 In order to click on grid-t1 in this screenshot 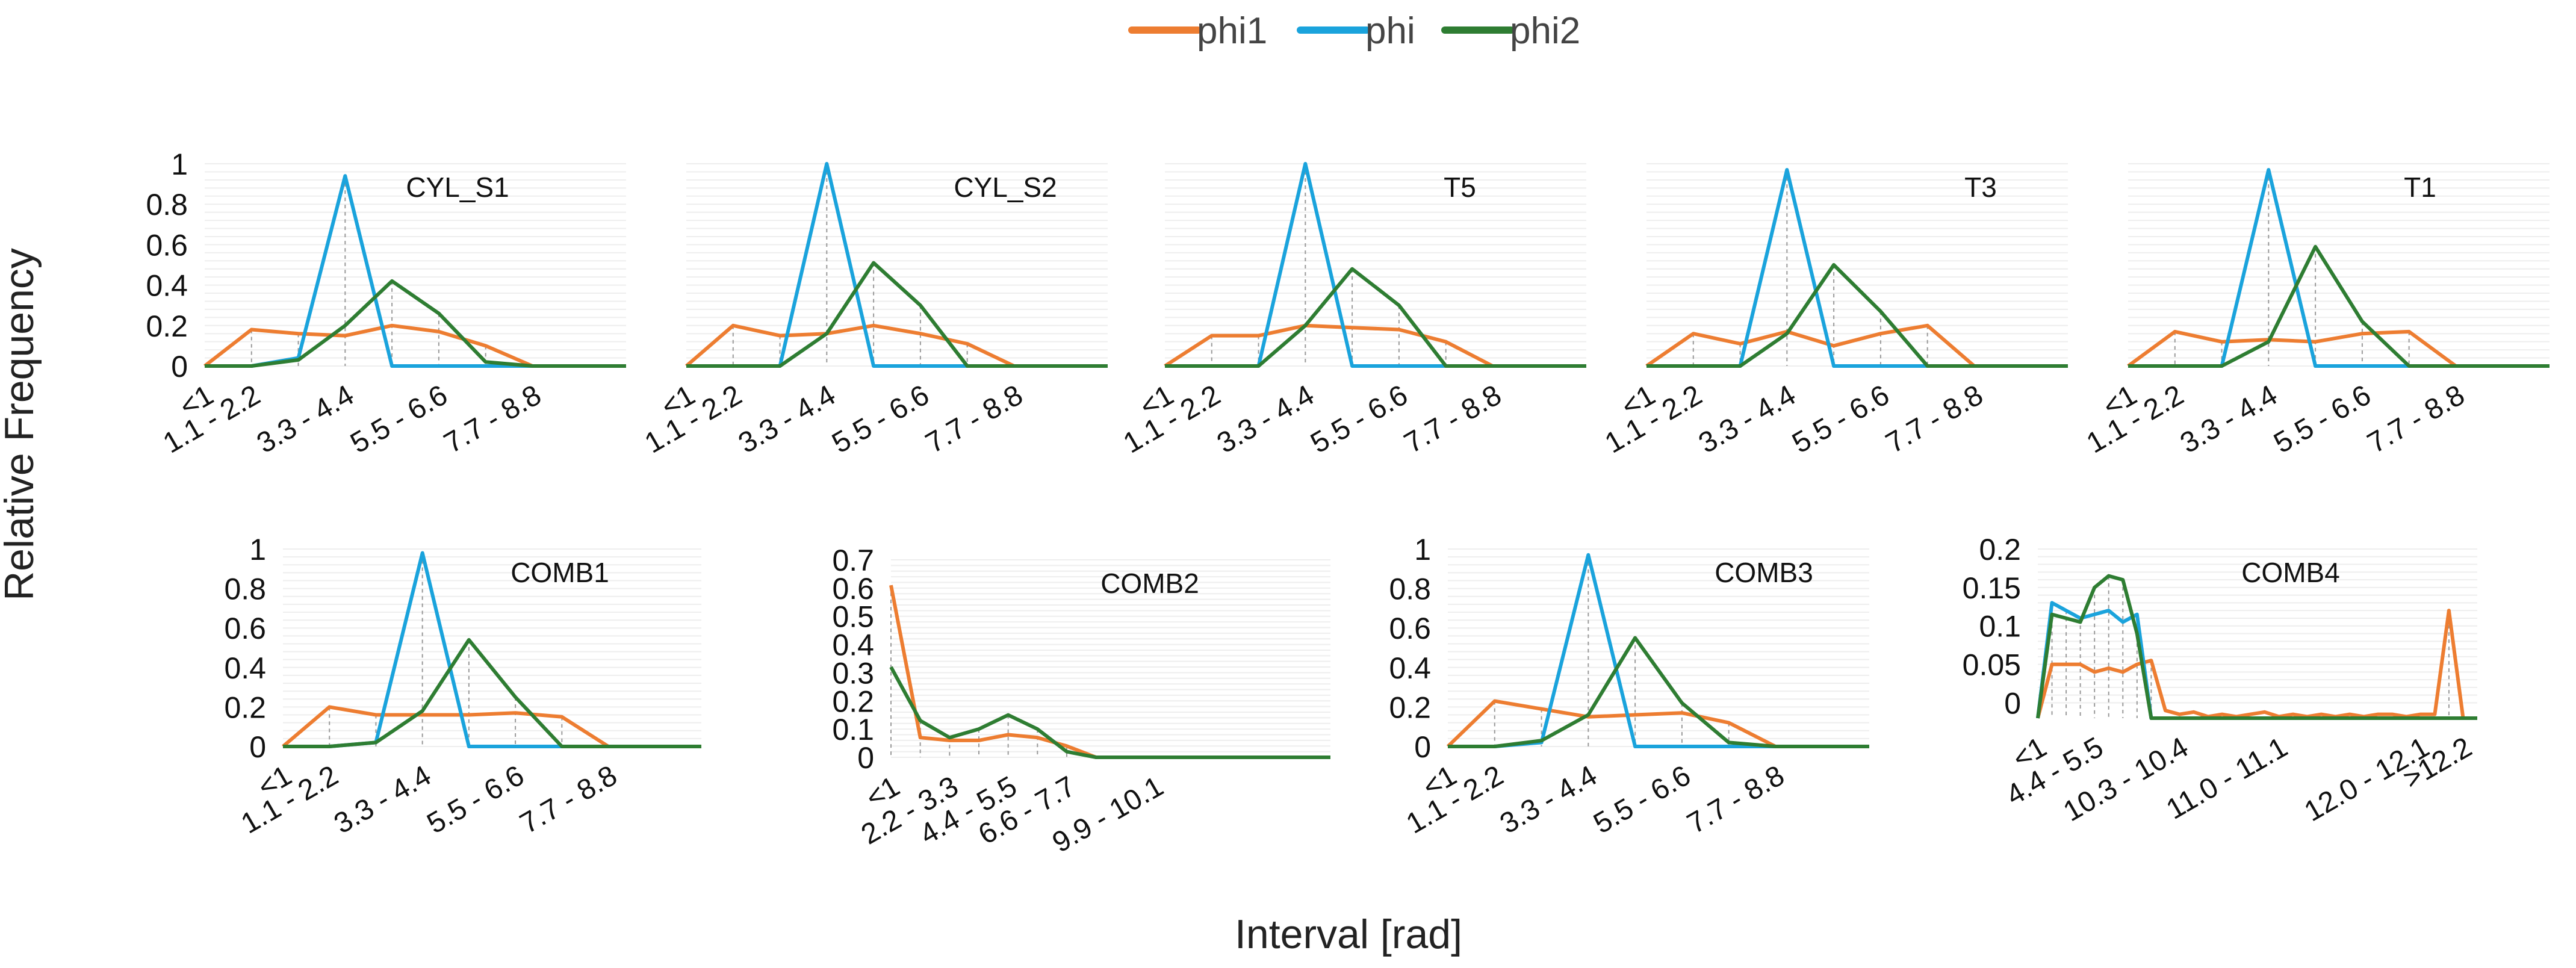, I will do `click(2339, 265)`.